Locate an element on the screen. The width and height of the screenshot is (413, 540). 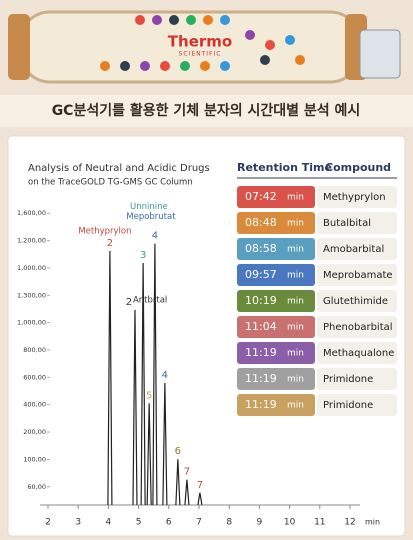
brand-sub: SCIENTIFIC is located at coordinates (200, 54).